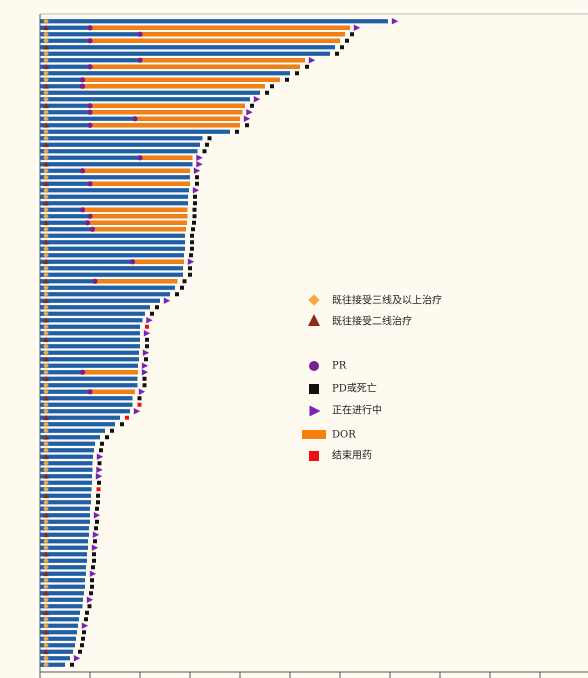  What do you see at coordinates (387, 300) in the screenshot?
I see `legend-label: 既往接受三线及以上治疗` at bounding box center [387, 300].